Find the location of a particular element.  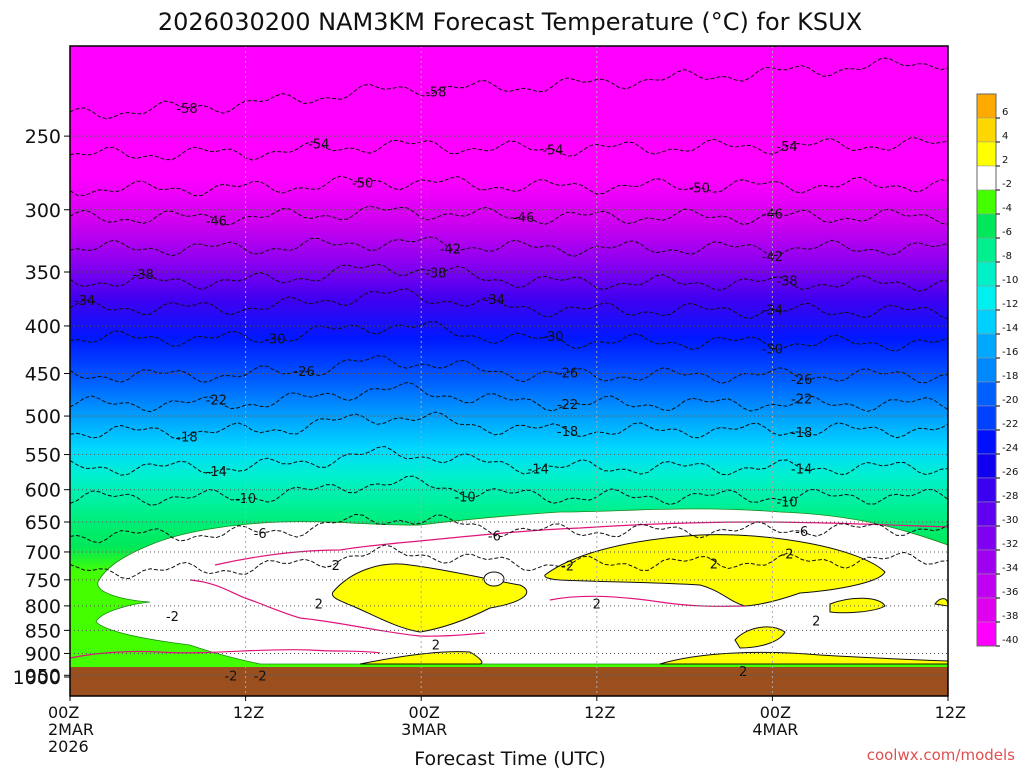

y-tick-label: 850 is located at coordinates (43, 631).